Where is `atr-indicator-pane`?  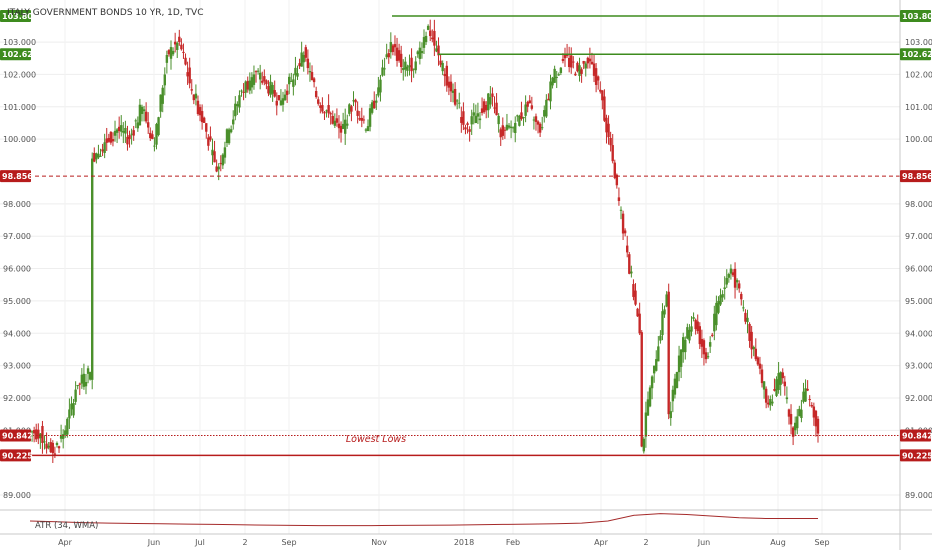 atr-indicator-pane is located at coordinates (423, 520).